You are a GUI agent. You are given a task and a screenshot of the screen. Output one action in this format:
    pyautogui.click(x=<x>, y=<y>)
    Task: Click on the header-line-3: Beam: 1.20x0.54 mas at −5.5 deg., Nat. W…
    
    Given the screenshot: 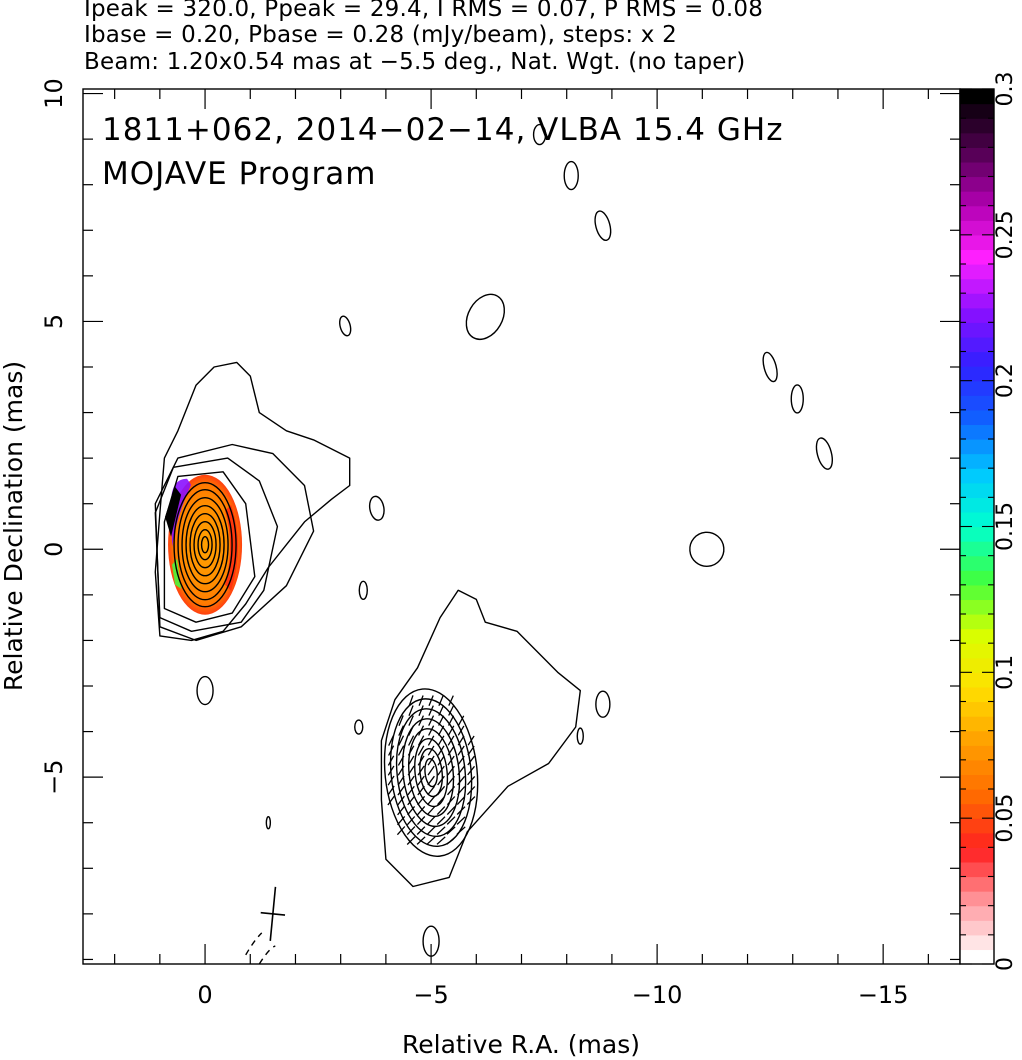 What is the action you would take?
    pyautogui.click(x=415, y=62)
    